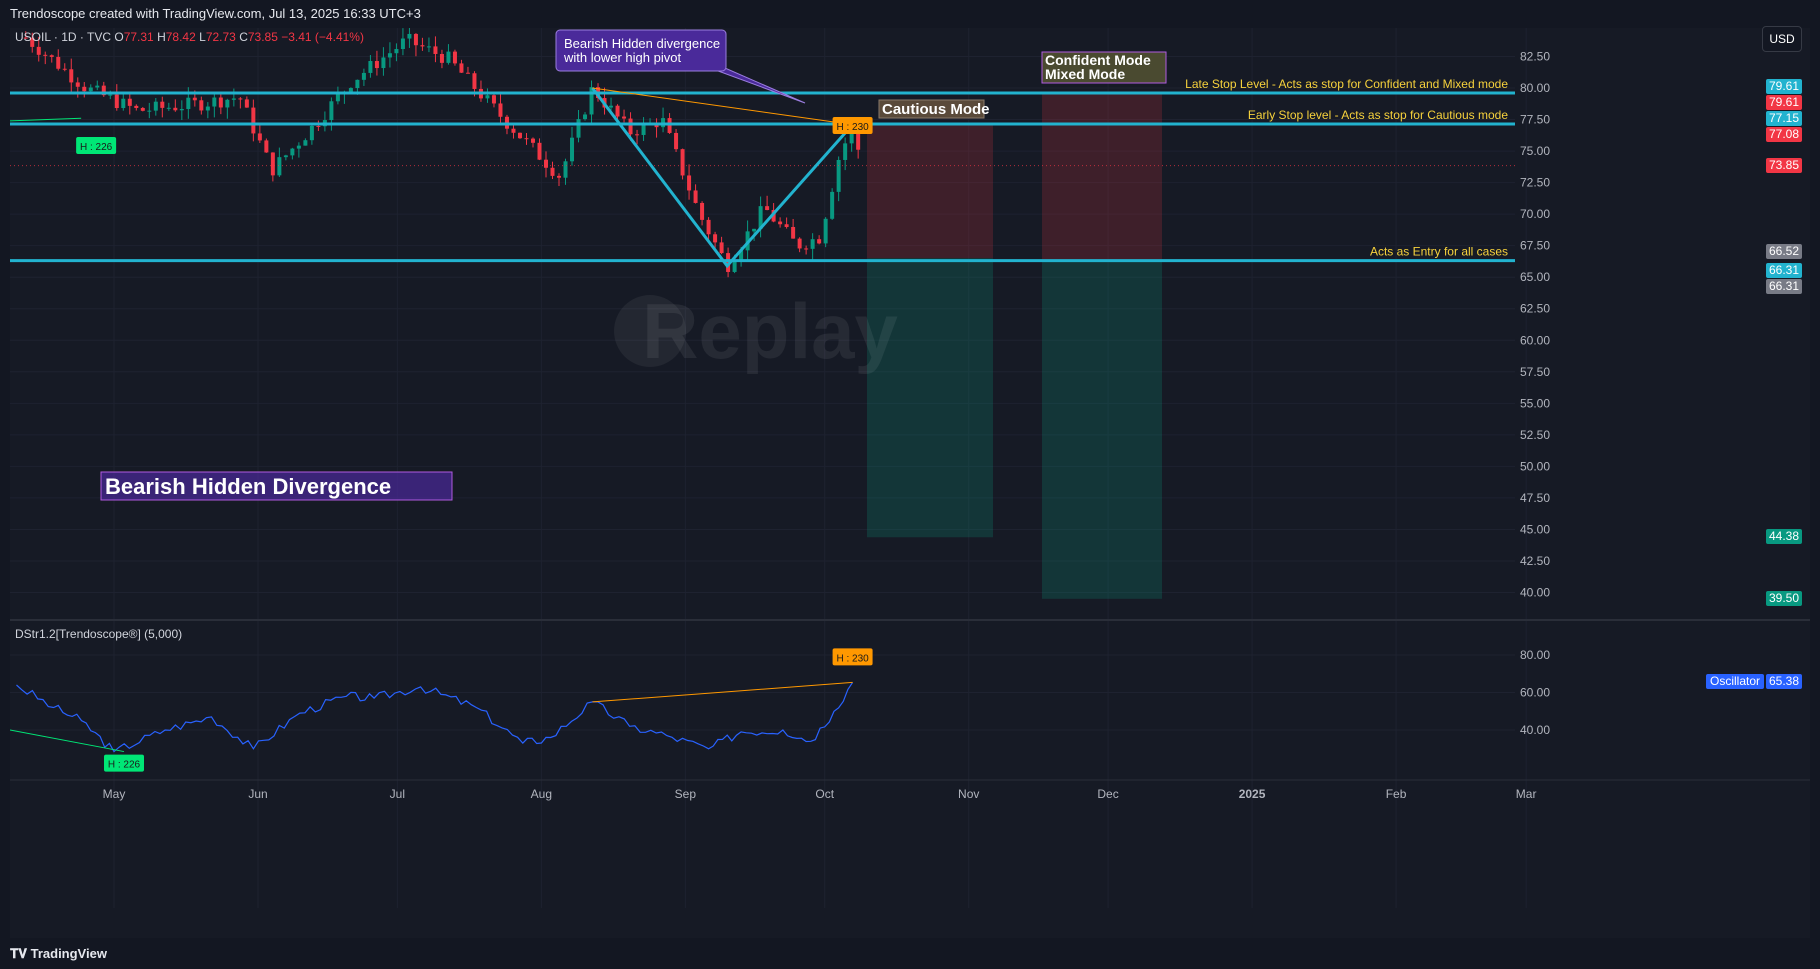 This screenshot has width=1820, height=969. Describe the element at coordinates (650, 331) in the screenshot. I see `replay-icon` at that location.